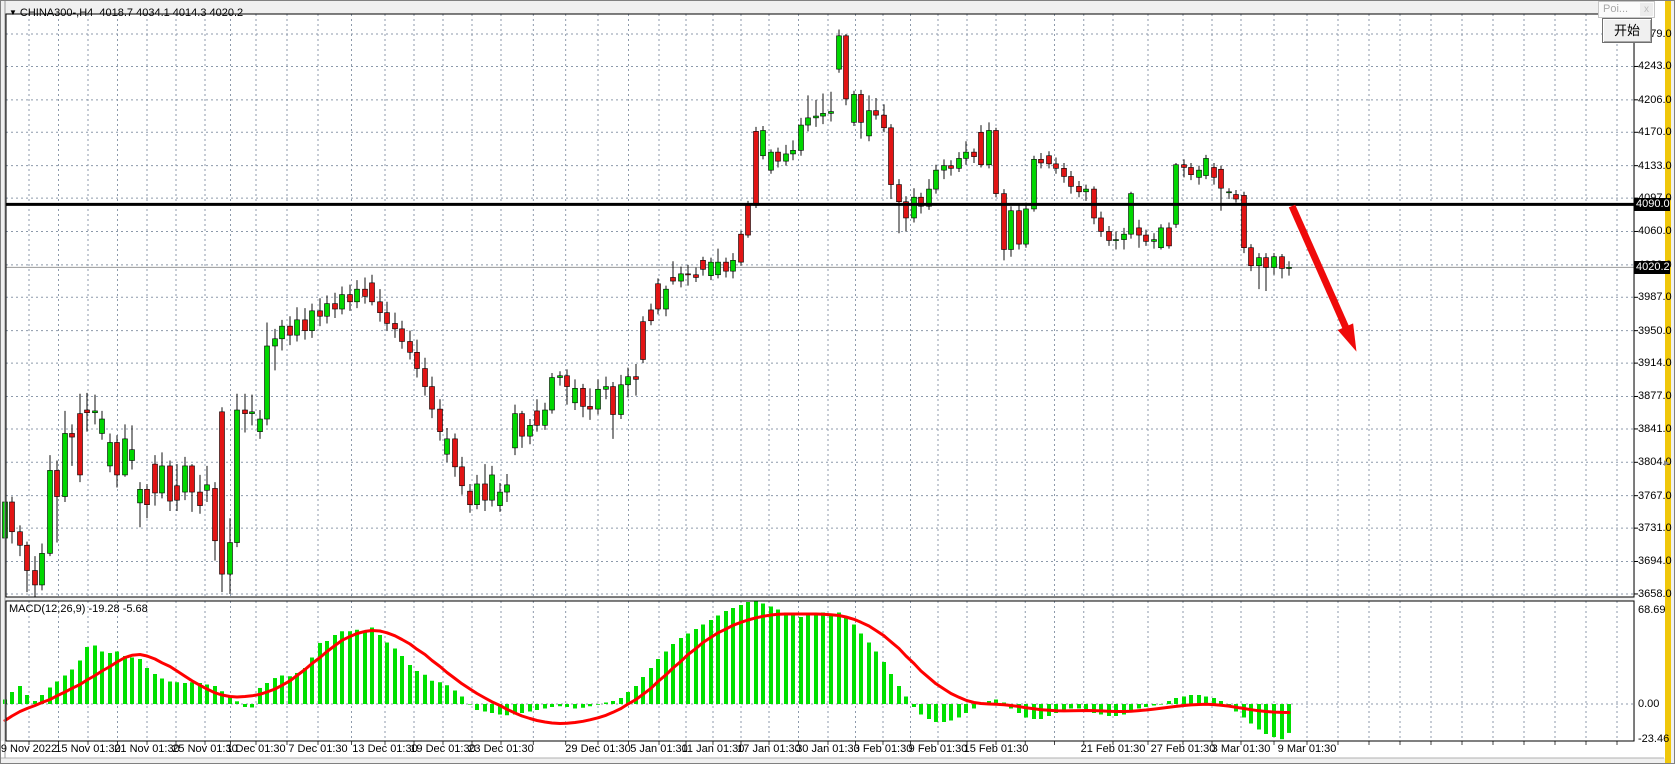 Image resolution: width=1675 pixels, height=764 pixels. What do you see at coordinates (1321, 271) in the screenshot?
I see `drawn-arrow-shaft` at bounding box center [1321, 271].